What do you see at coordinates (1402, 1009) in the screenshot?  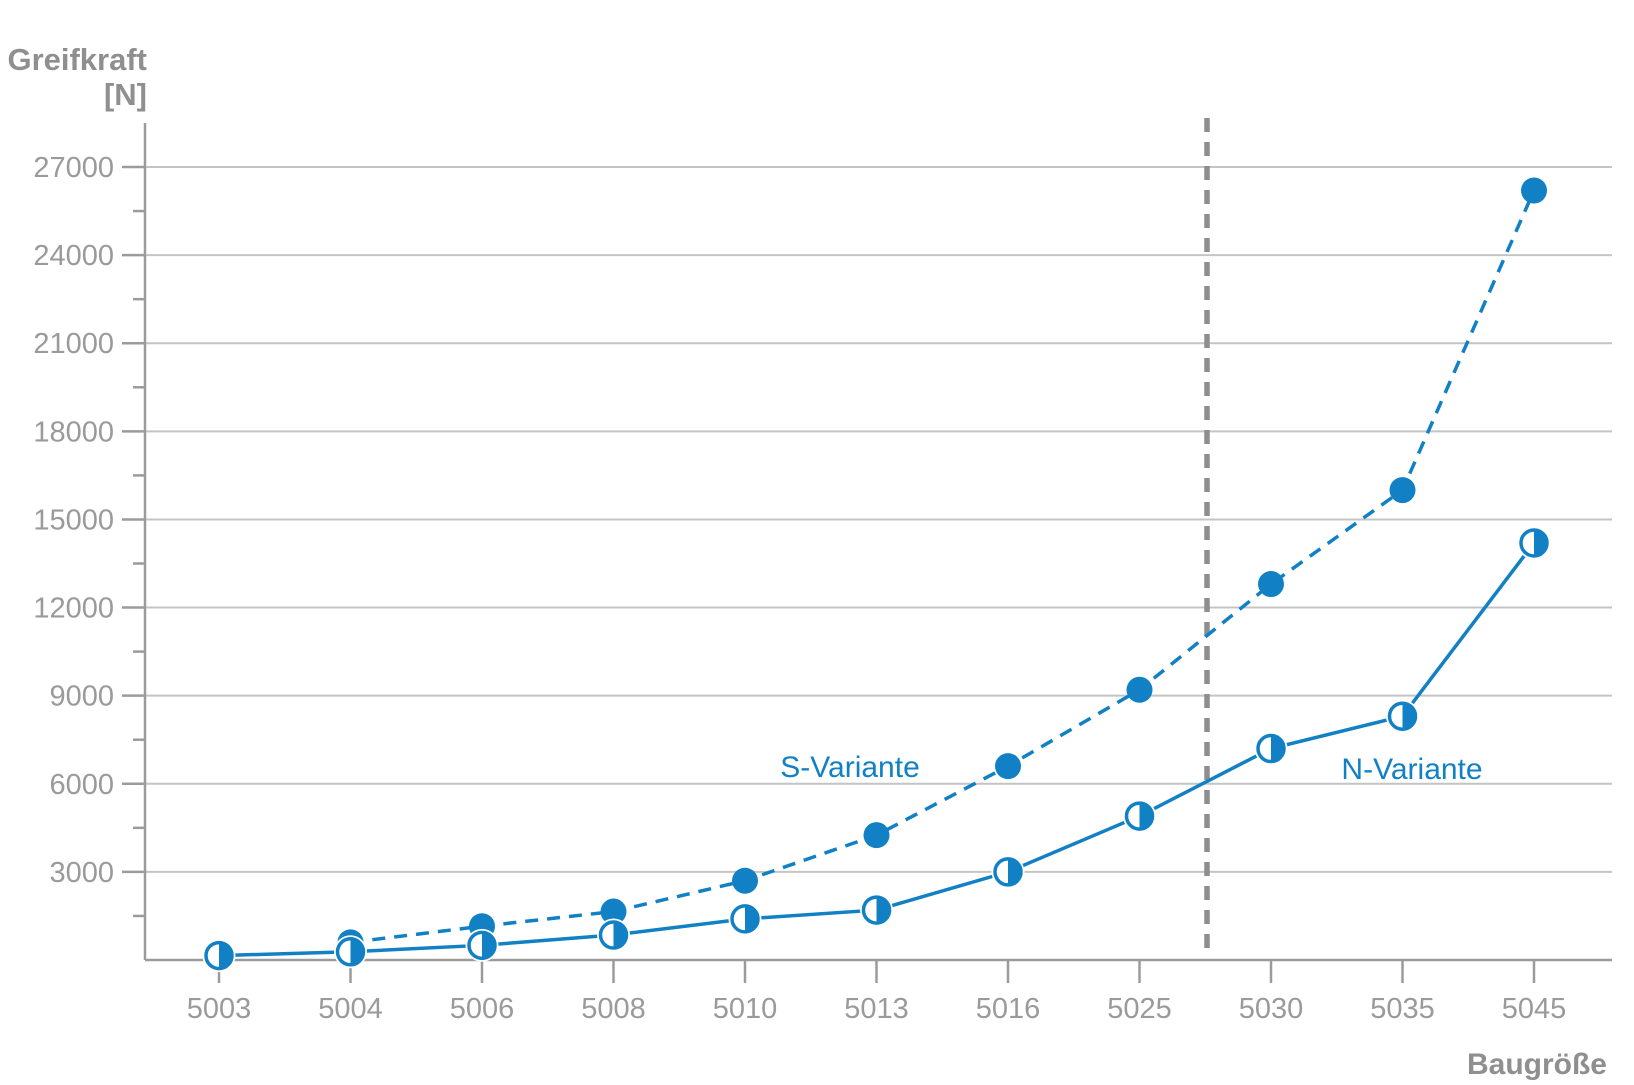 I see `x-tick-label-5035: 5035` at bounding box center [1402, 1009].